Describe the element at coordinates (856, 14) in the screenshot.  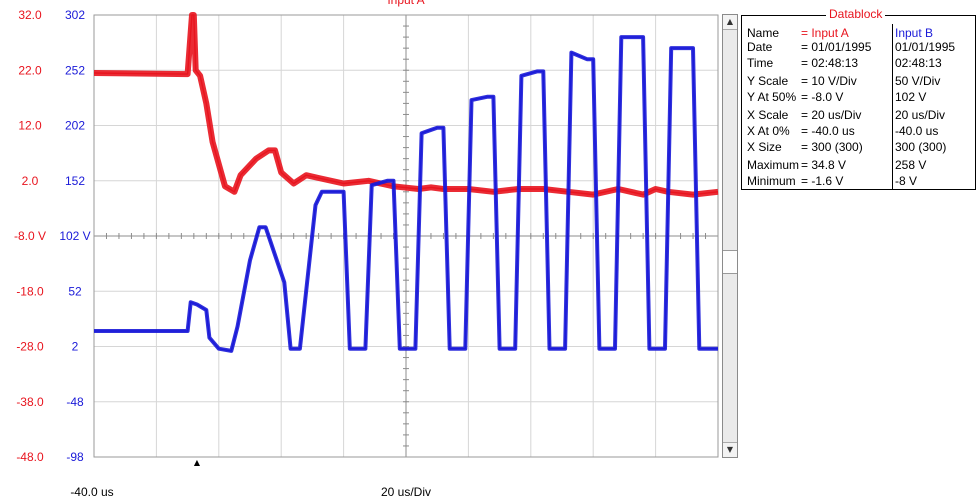
I see `datablock-title: Datablock` at that location.